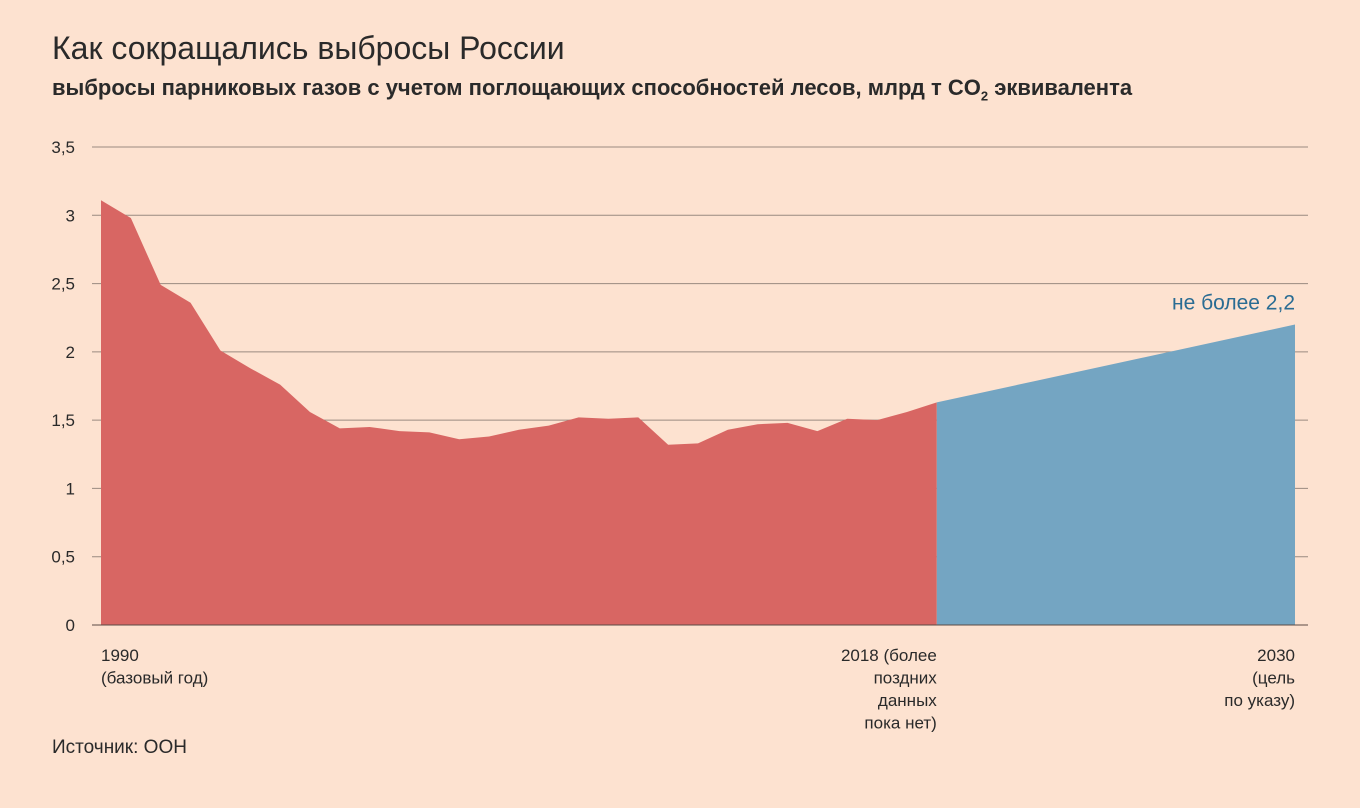 Image resolution: width=1360 pixels, height=808 pixels. Describe the element at coordinates (1115, 474) in the screenshot. I see `target-projection-area` at that location.